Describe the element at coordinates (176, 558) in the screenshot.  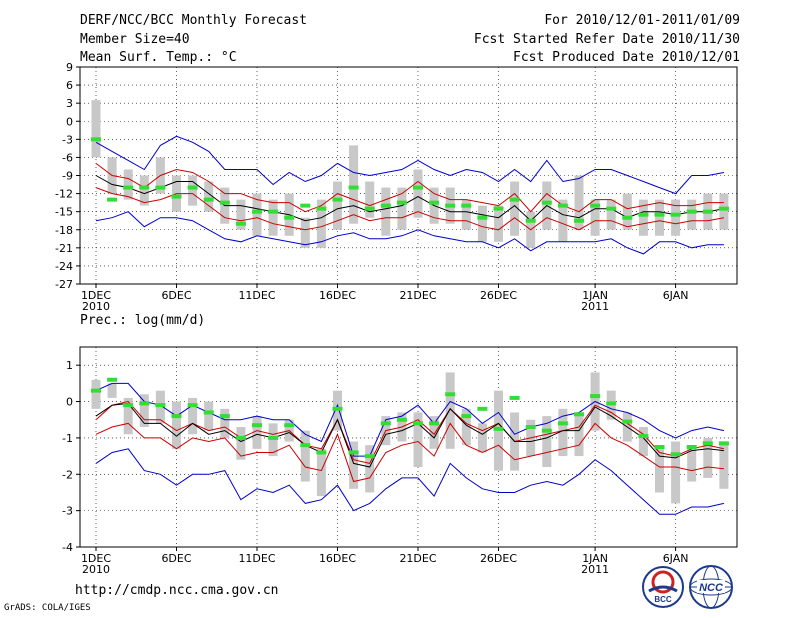
I see `precip-xtick-label: 6DEC` at that location.